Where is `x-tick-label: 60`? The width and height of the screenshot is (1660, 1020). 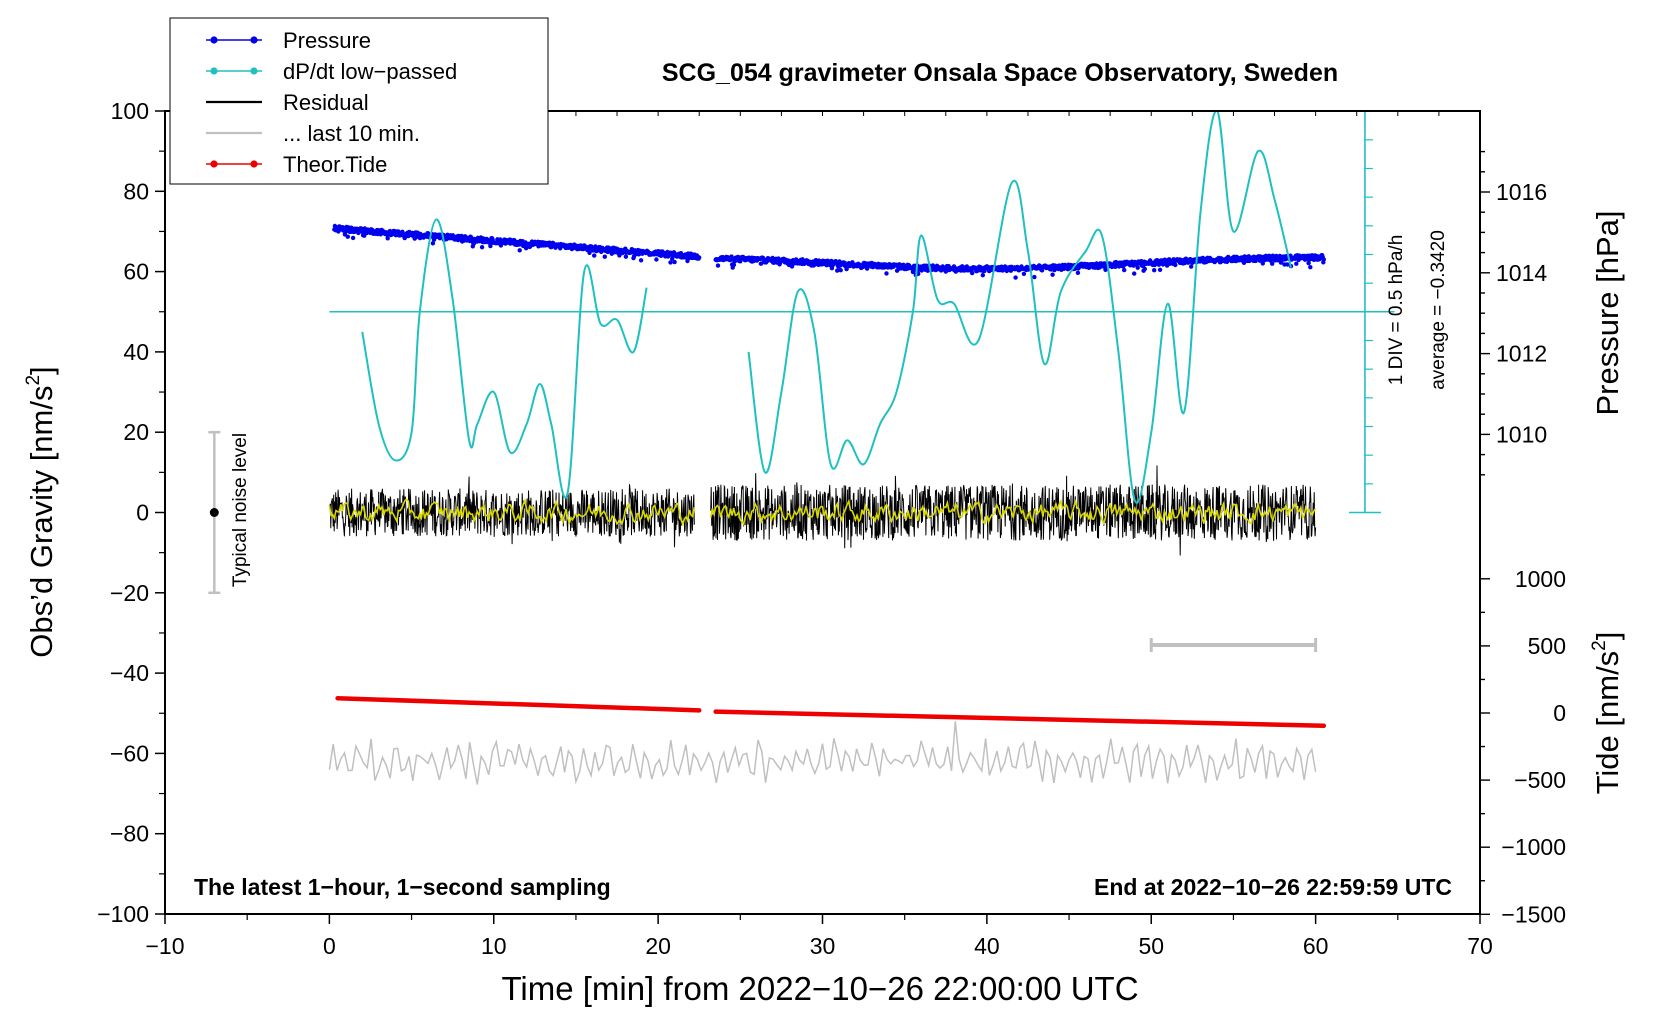
x-tick-label: 60 is located at coordinates (1316, 946).